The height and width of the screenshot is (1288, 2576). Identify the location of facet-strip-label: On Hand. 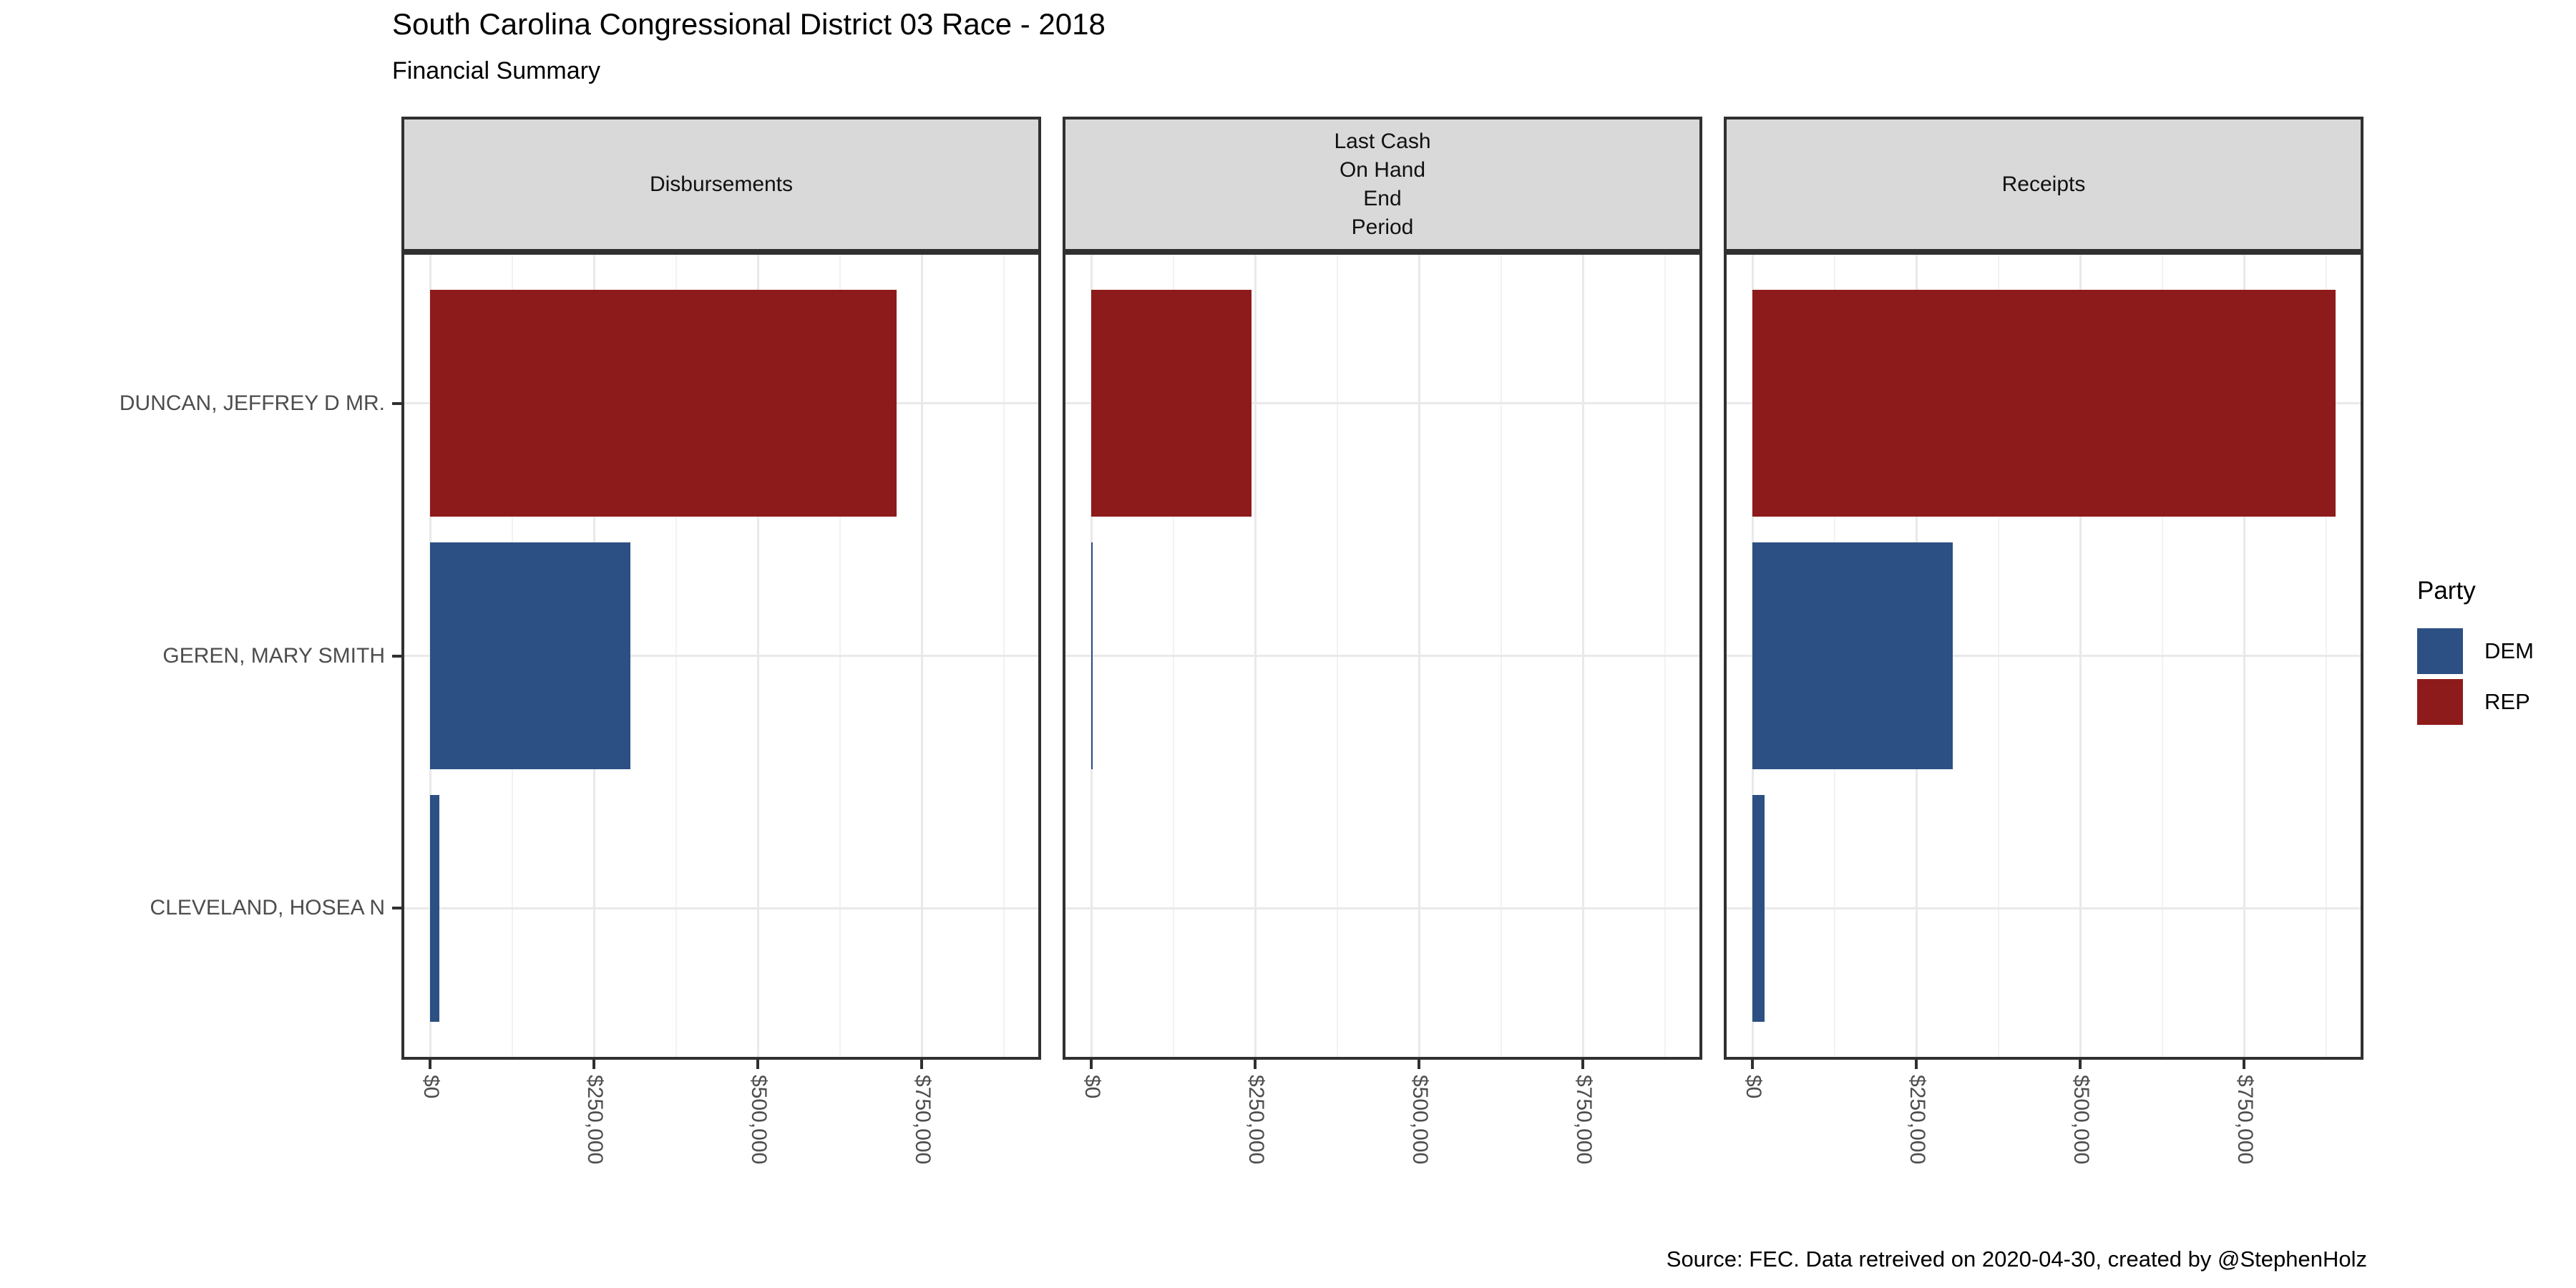
(1382, 169).